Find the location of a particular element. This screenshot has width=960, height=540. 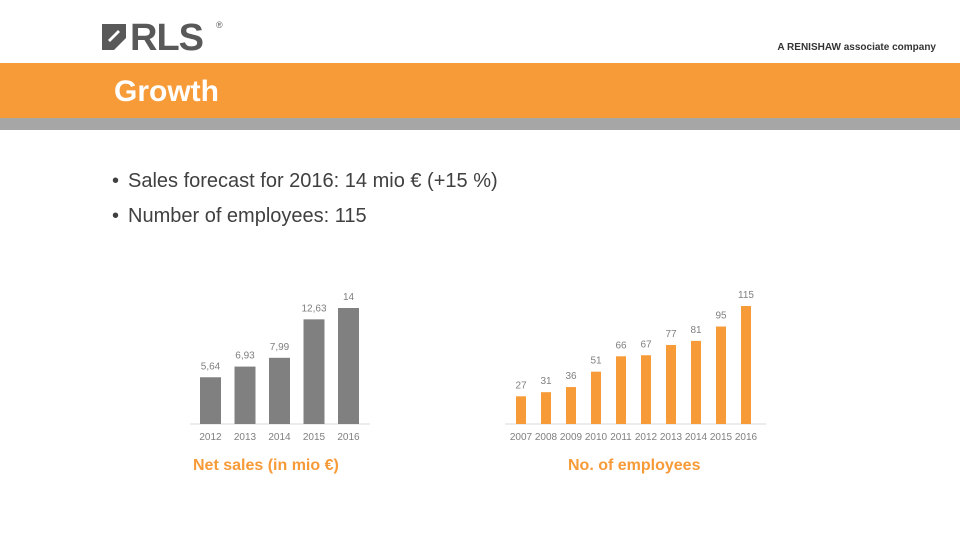

data-label: 14 is located at coordinates (349, 297).